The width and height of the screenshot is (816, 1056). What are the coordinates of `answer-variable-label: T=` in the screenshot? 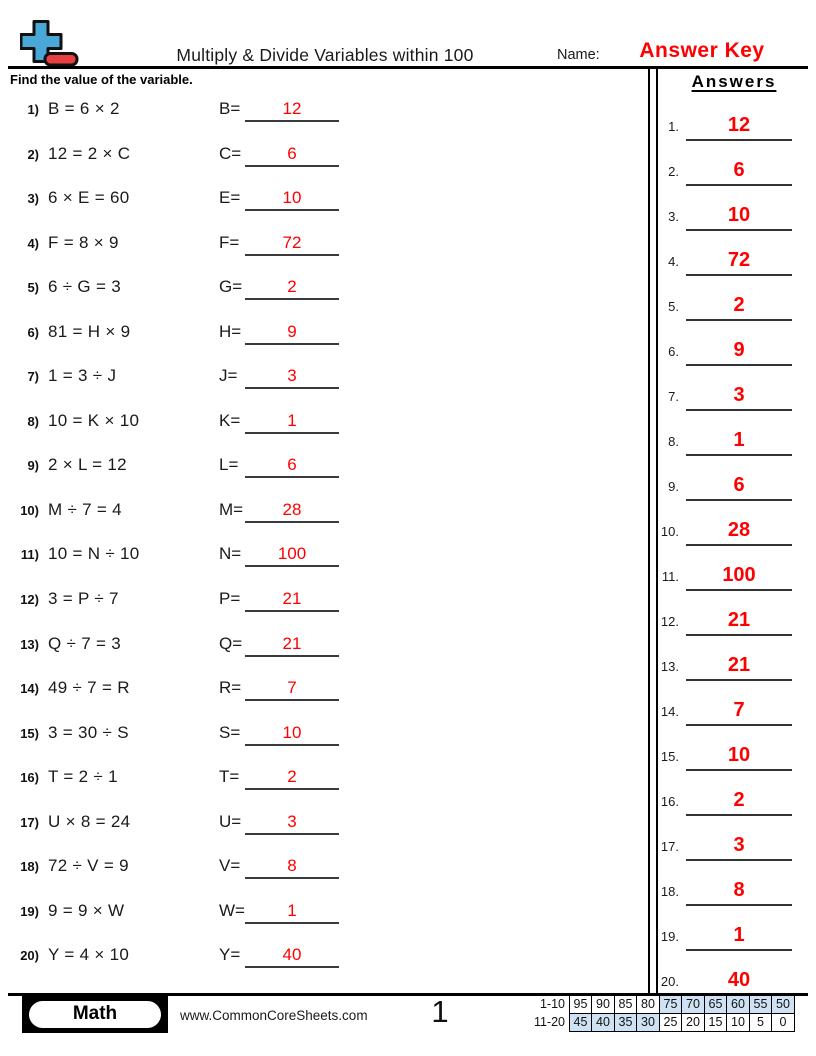 It's located at (229, 777).